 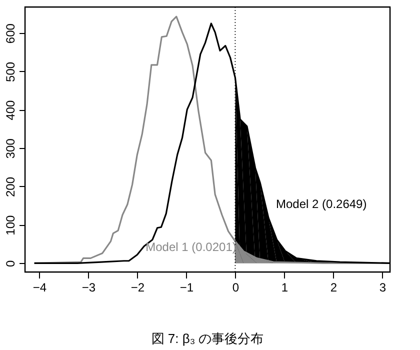 I want to click on y-tick-label: 0, so click(x=11, y=264).